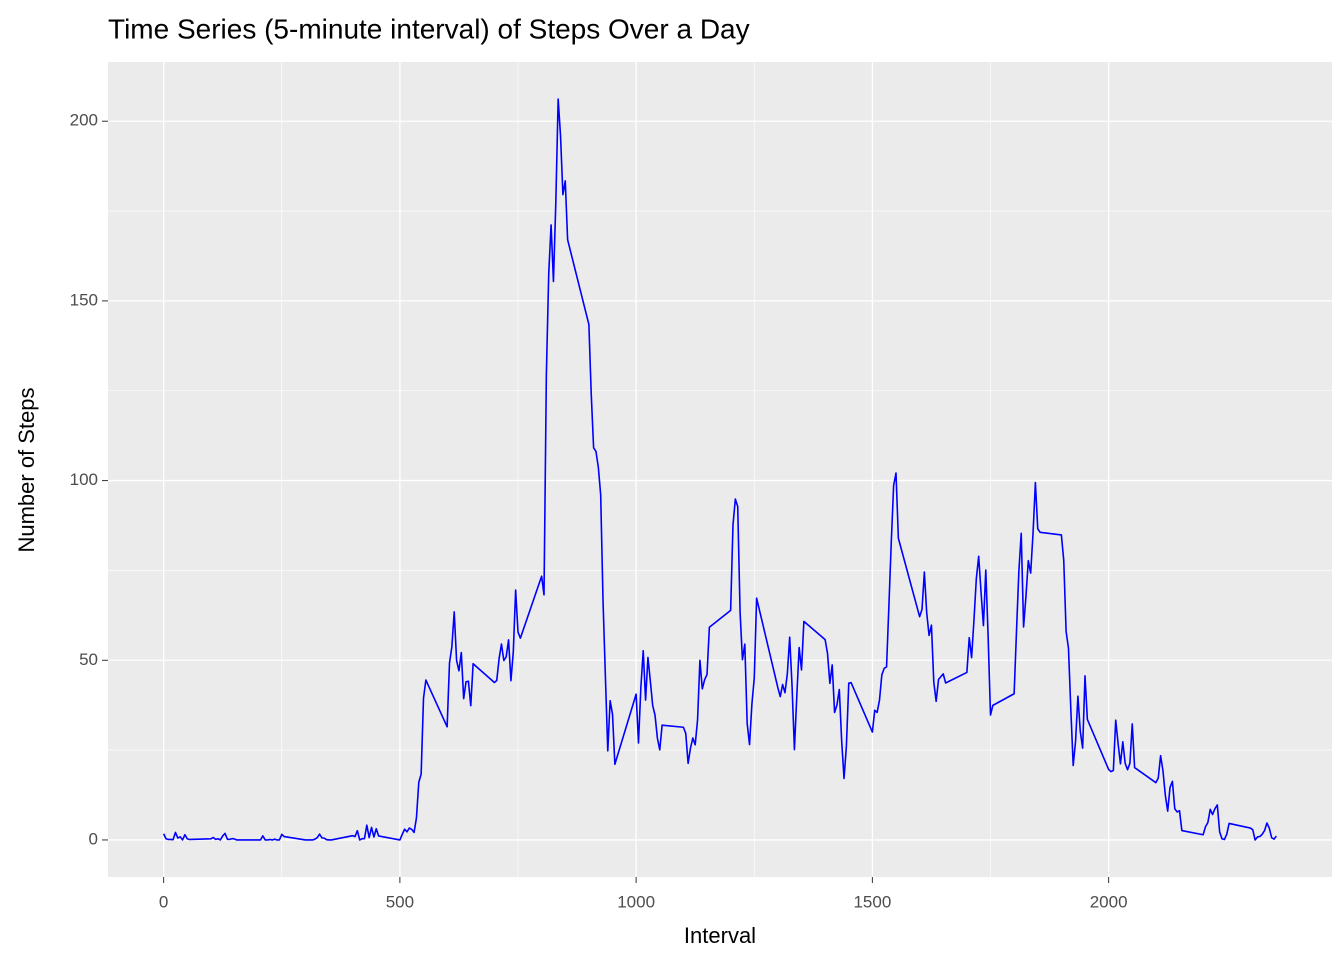  What do you see at coordinates (26, 469) in the screenshot?
I see `y-axis-label: Number of Steps` at bounding box center [26, 469].